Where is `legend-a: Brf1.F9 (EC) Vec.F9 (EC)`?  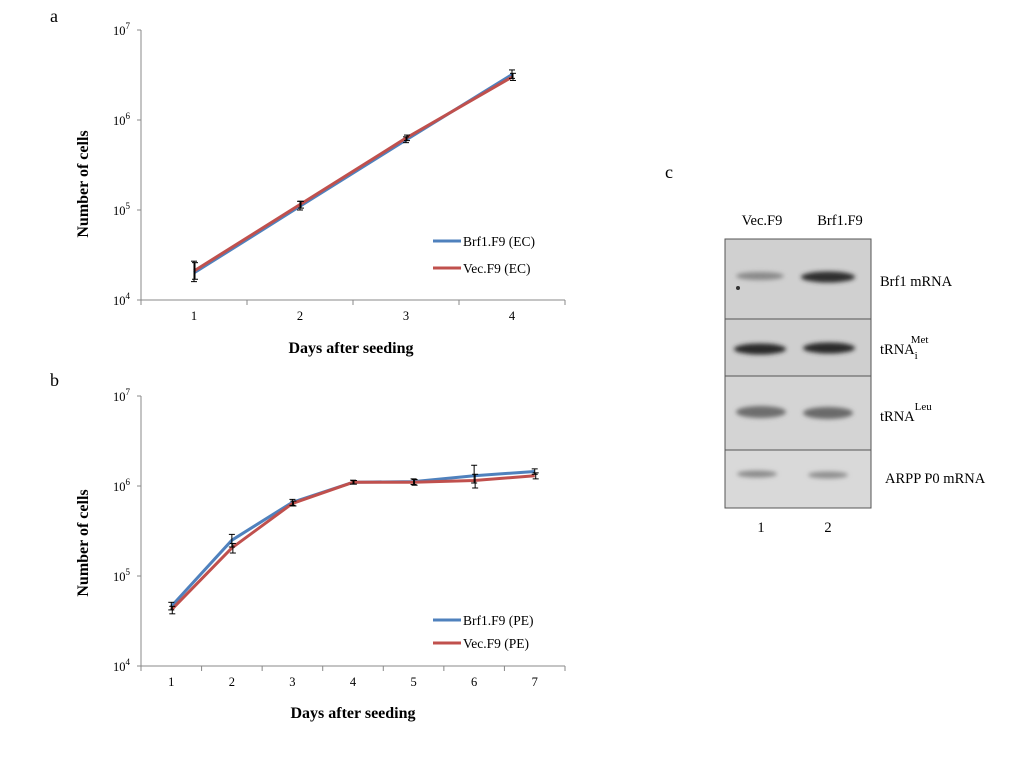 legend-a: Brf1.F9 (EC) Vec.F9 (EC) is located at coordinates (484, 255).